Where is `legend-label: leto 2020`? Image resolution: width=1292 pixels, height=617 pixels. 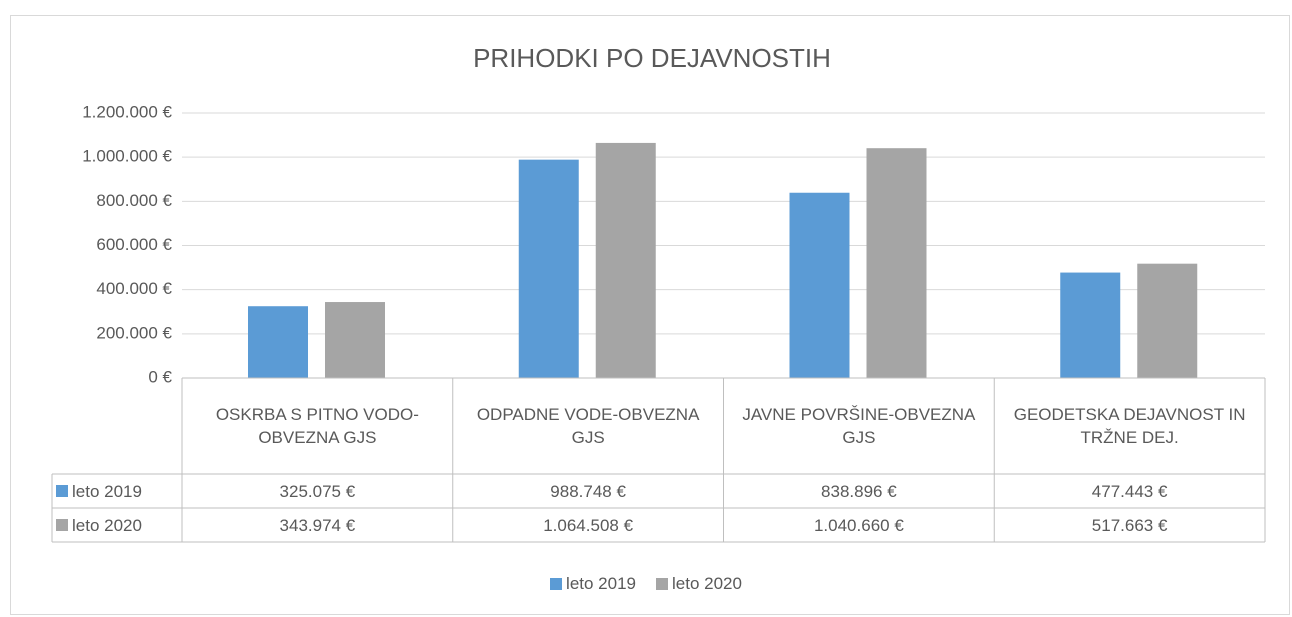 legend-label: leto 2020 is located at coordinates (707, 583).